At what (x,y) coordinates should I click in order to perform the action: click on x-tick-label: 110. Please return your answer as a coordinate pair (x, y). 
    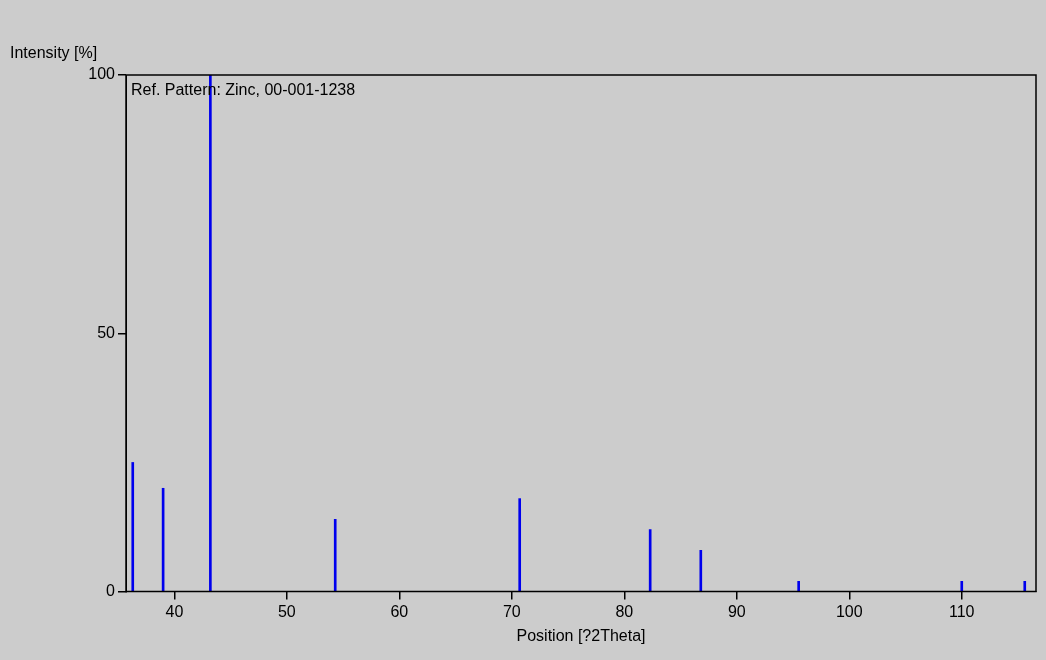
    Looking at the image, I should click on (962, 611).